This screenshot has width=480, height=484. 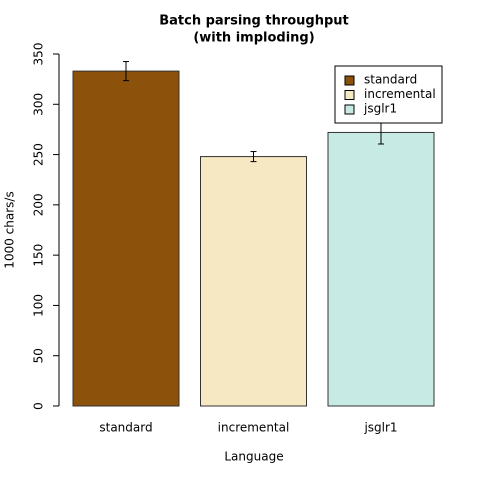 What do you see at coordinates (380, 428) in the screenshot?
I see `x-tick-label: jsglr1` at bounding box center [380, 428].